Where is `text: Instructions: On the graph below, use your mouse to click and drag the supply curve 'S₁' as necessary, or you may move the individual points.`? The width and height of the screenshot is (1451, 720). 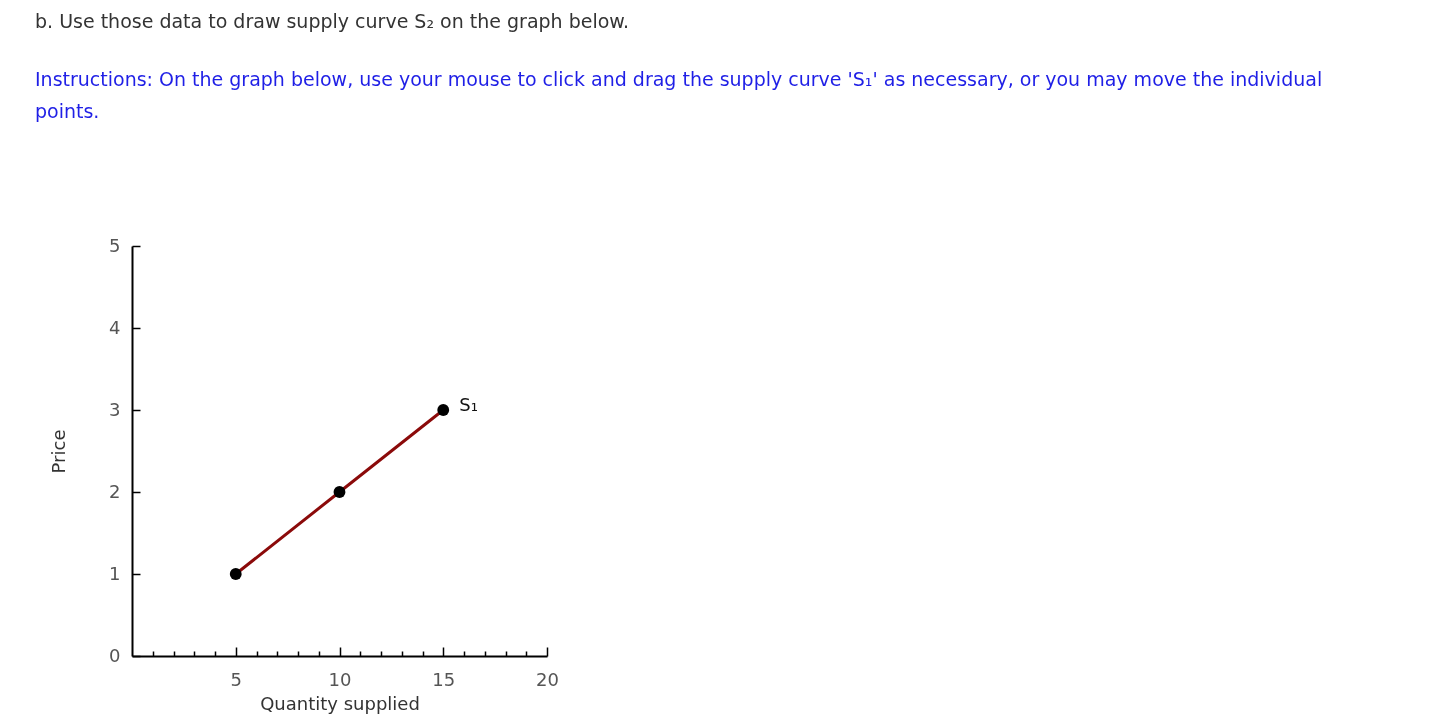
text: Instructions: On the graph below, use your mouse to click and drag the supply curve 'S₁' as necessary, or you may move the individual points. is located at coordinates (679, 95).